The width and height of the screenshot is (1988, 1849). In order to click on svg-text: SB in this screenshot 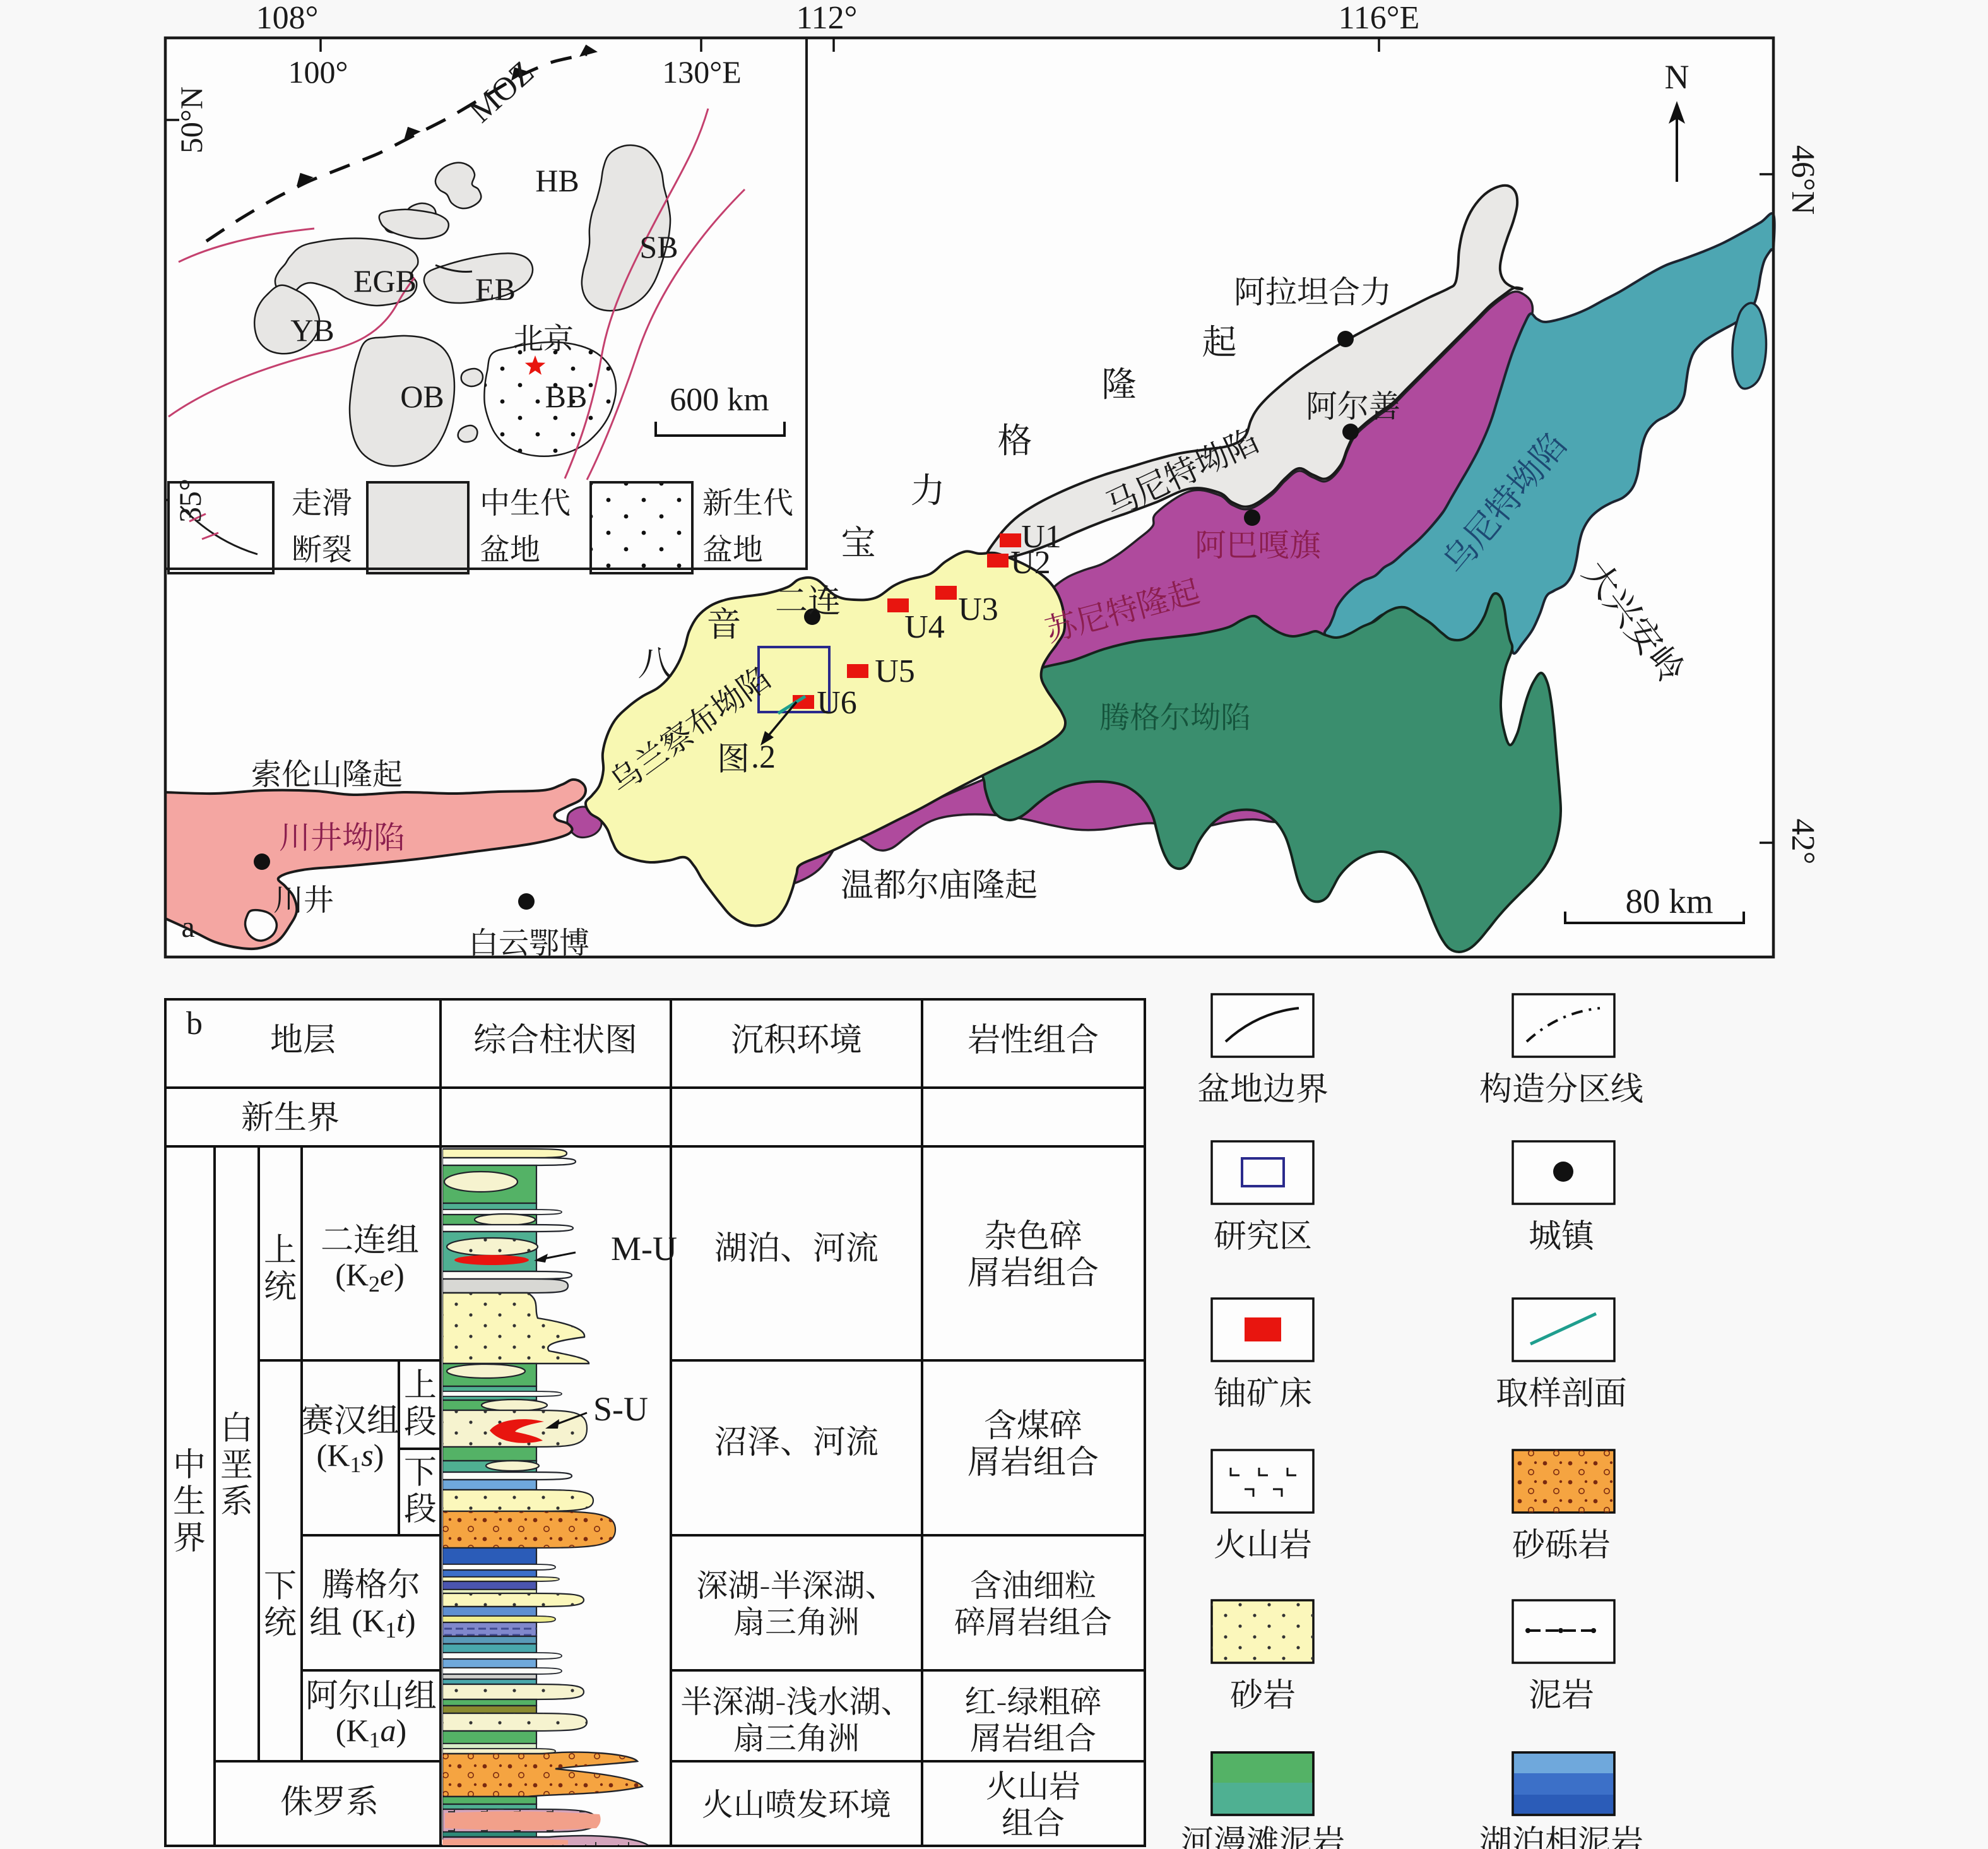, I will do `click(658, 247)`.